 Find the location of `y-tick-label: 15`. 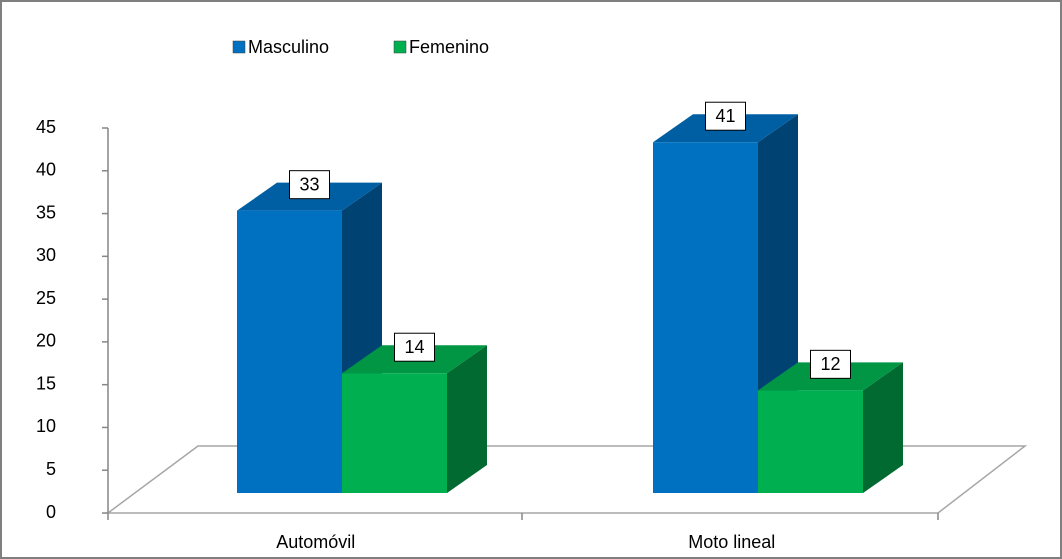

y-tick-label: 15 is located at coordinates (46, 383).